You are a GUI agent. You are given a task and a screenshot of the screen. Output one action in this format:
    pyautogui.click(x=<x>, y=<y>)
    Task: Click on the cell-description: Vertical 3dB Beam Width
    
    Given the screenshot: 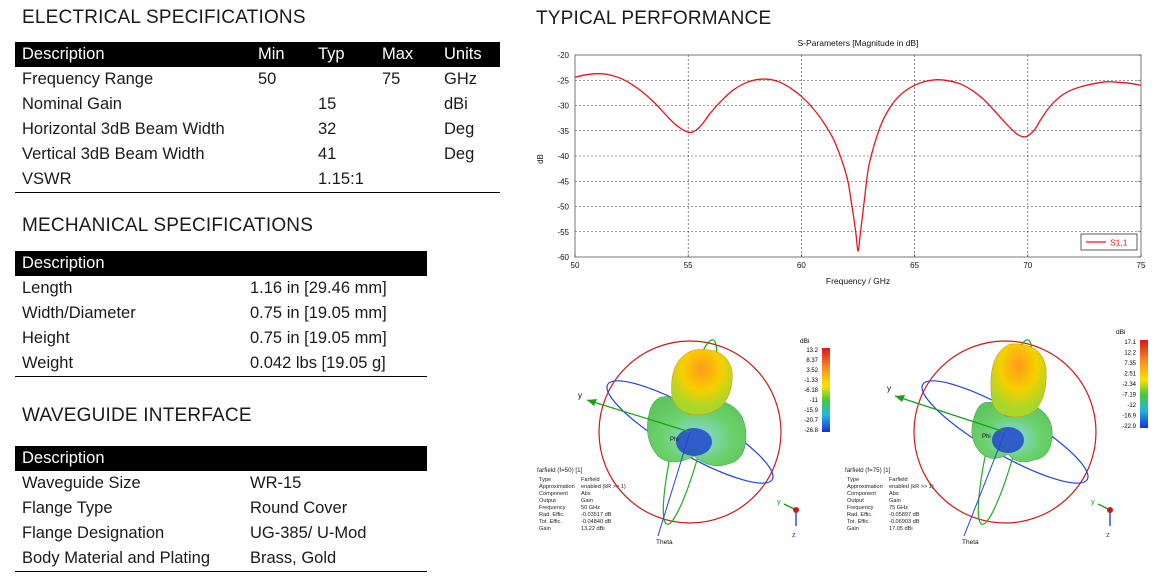 What is the action you would take?
    pyautogui.click(x=113, y=154)
    